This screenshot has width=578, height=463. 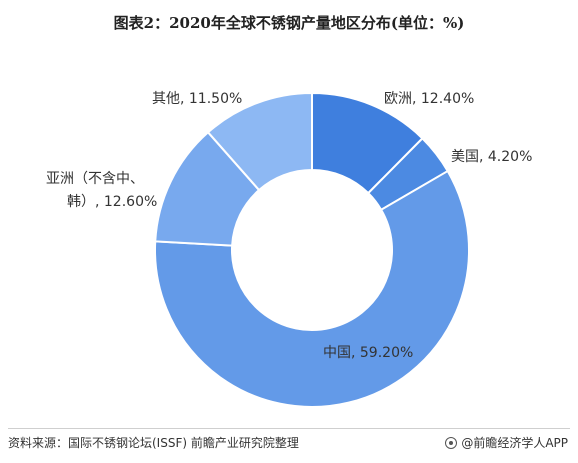 What do you see at coordinates (451, 442) in the screenshot?
I see `brand-logo-icon` at bounding box center [451, 442].